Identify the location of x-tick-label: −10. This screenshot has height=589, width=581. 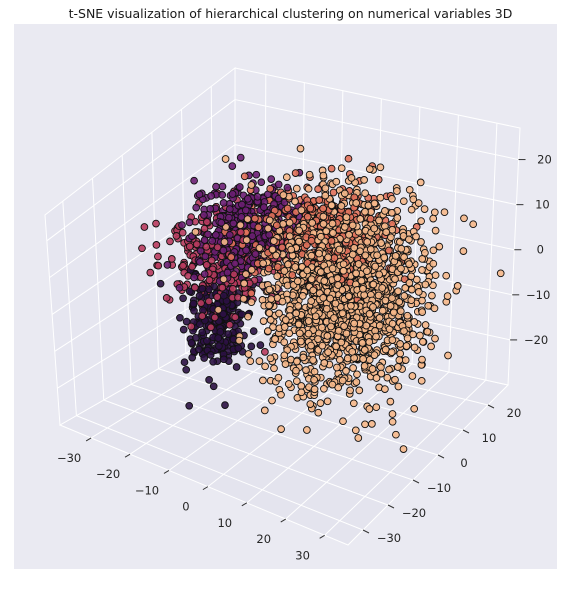
(147, 490).